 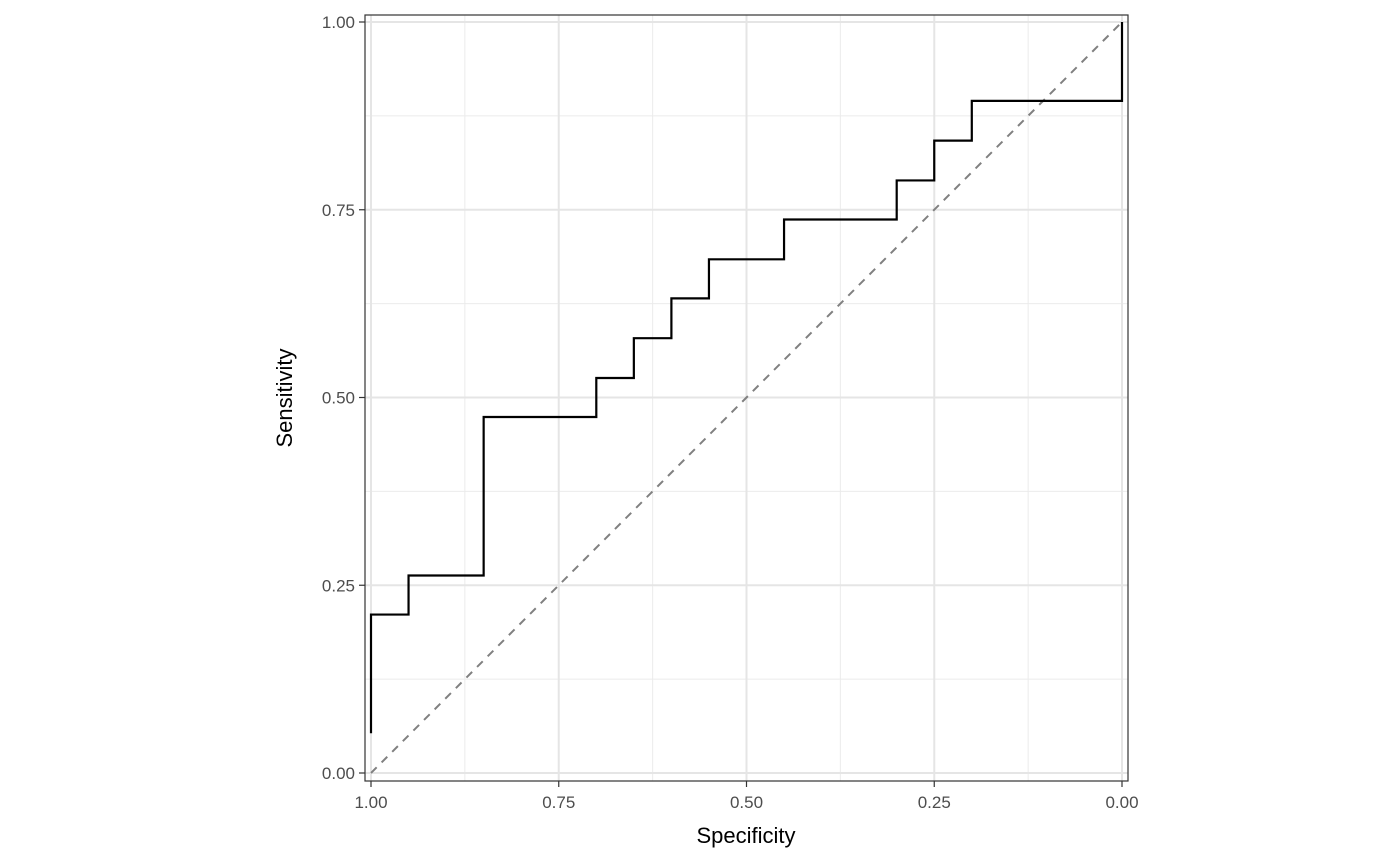 I want to click on x-tick-label: 0.00, so click(x=1121, y=802).